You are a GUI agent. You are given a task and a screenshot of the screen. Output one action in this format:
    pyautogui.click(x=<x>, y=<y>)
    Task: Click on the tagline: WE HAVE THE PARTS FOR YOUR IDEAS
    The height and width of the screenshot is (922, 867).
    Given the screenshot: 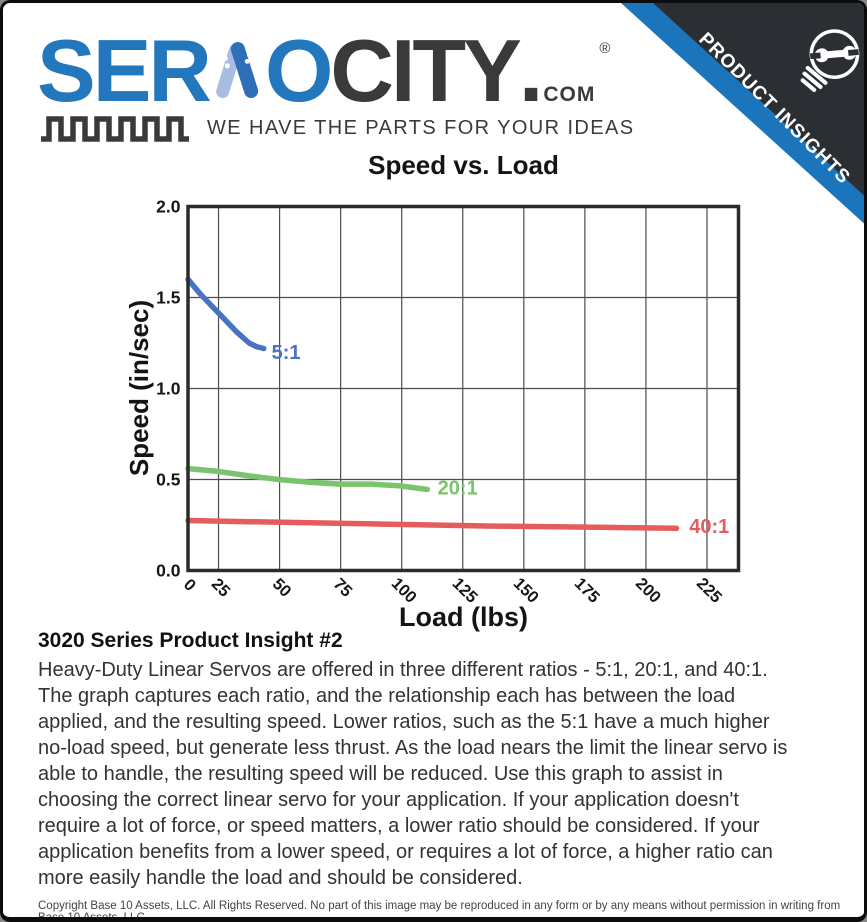 What is the action you would take?
    pyautogui.click(x=421, y=127)
    